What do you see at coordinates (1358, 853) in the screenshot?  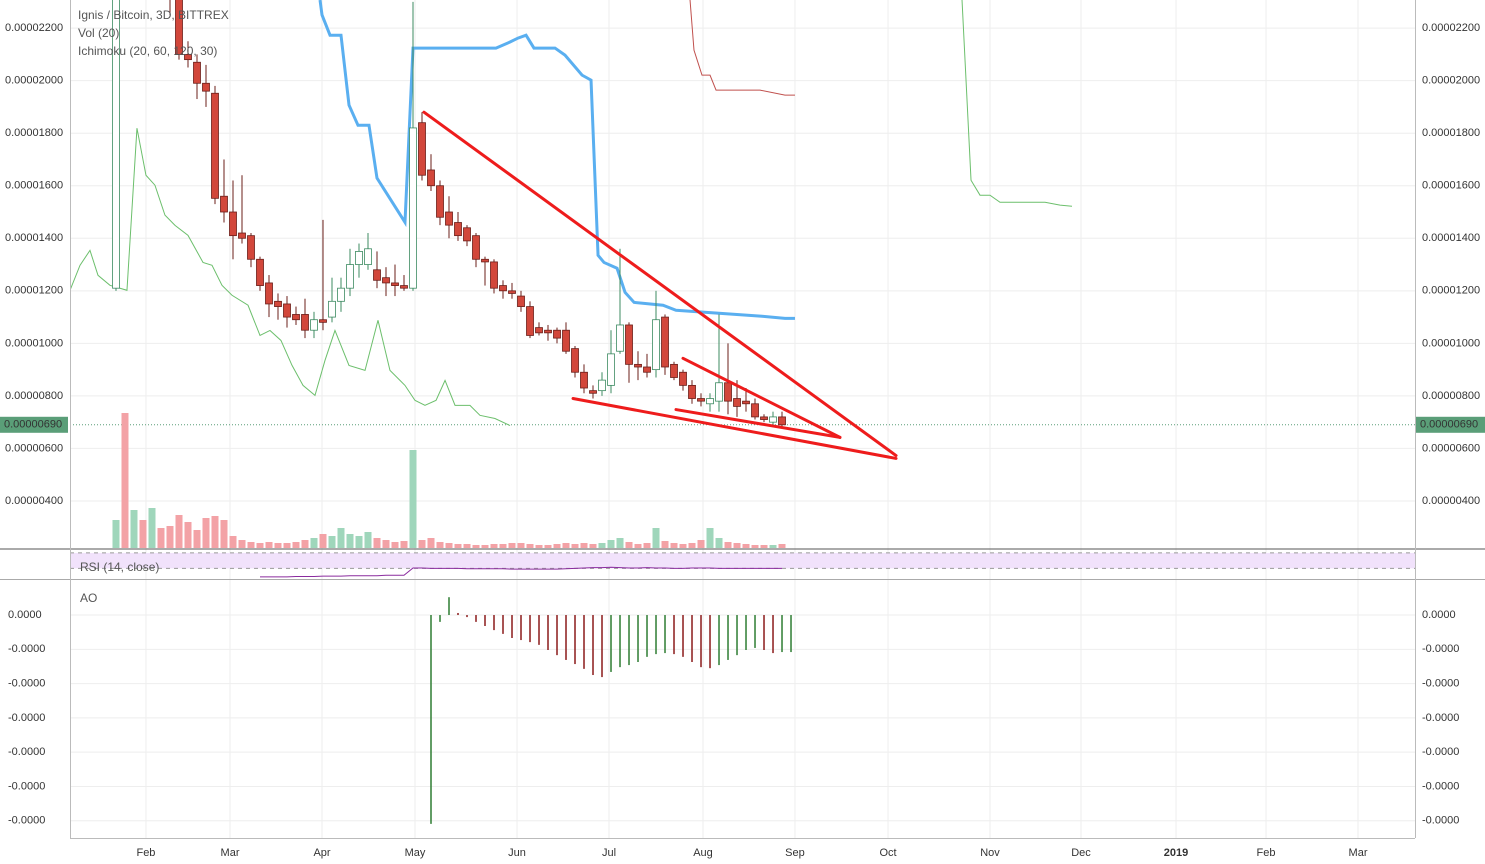 I see `x-tick-label: Mar` at bounding box center [1358, 853].